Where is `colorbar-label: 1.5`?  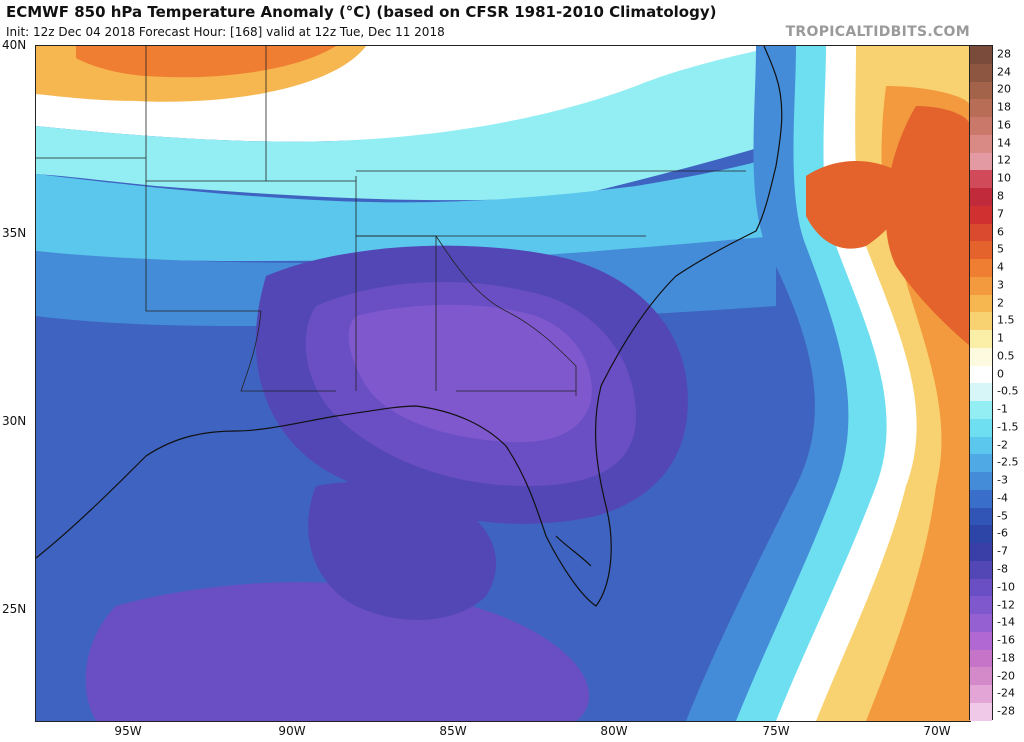 colorbar-label: 1.5 is located at coordinates (1006, 320).